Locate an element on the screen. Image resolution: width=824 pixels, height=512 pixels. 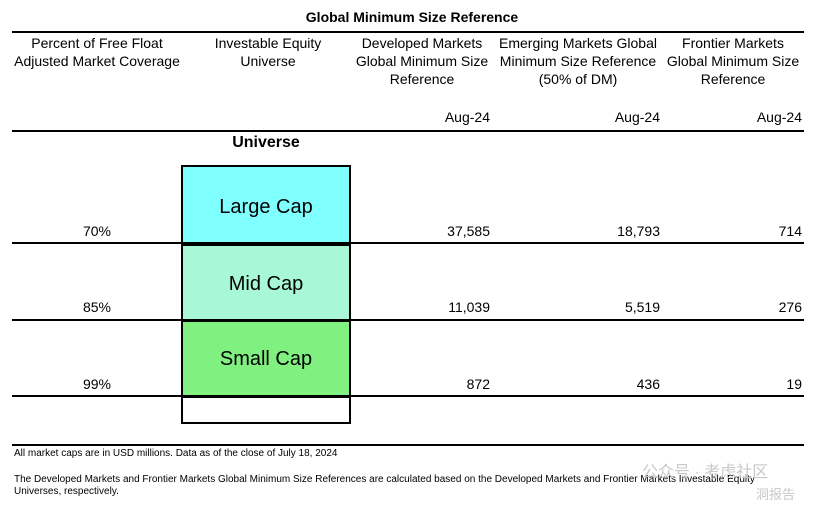
em-value-mid-cap: 5,519 is located at coordinates (642, 307).